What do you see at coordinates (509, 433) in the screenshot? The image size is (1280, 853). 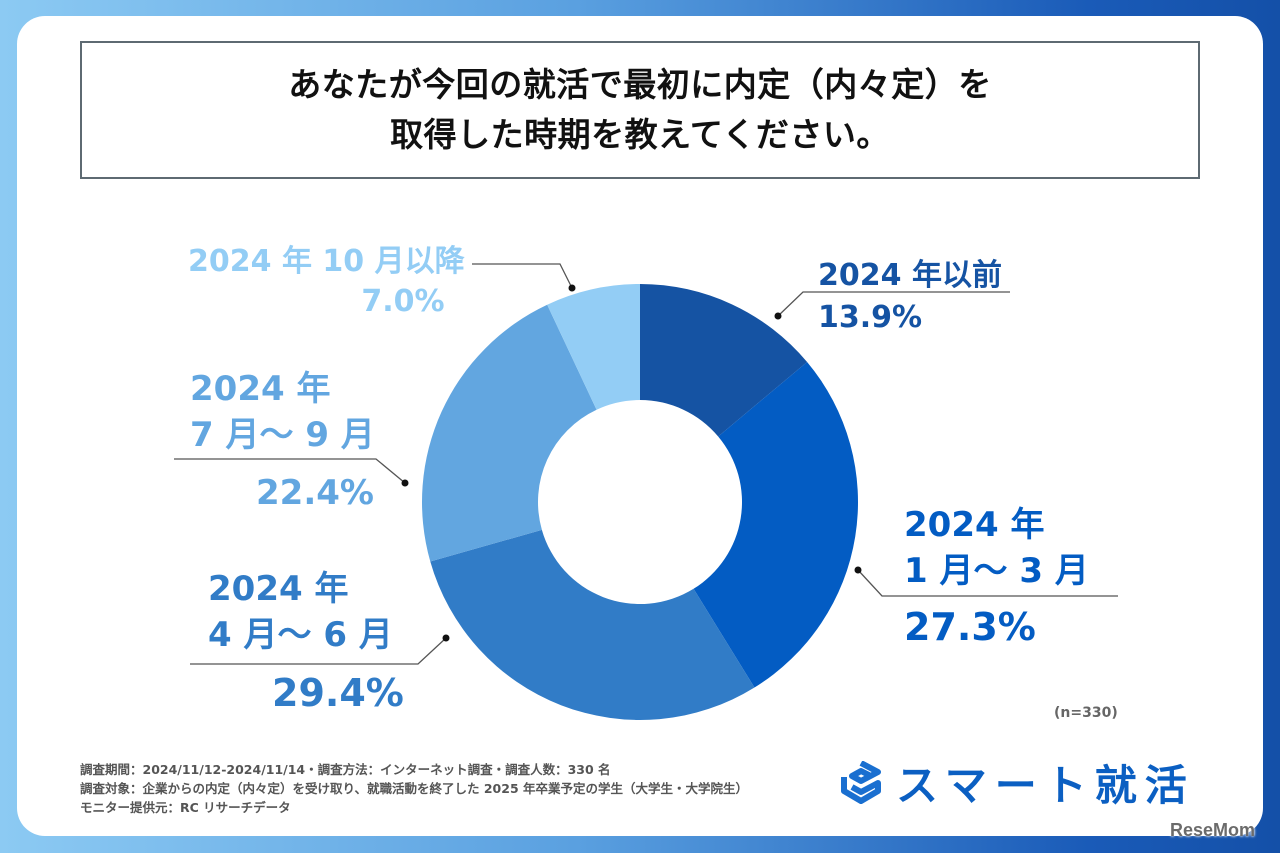 I see `donut-slice-jul-sep` at bounding box center [509, 433].